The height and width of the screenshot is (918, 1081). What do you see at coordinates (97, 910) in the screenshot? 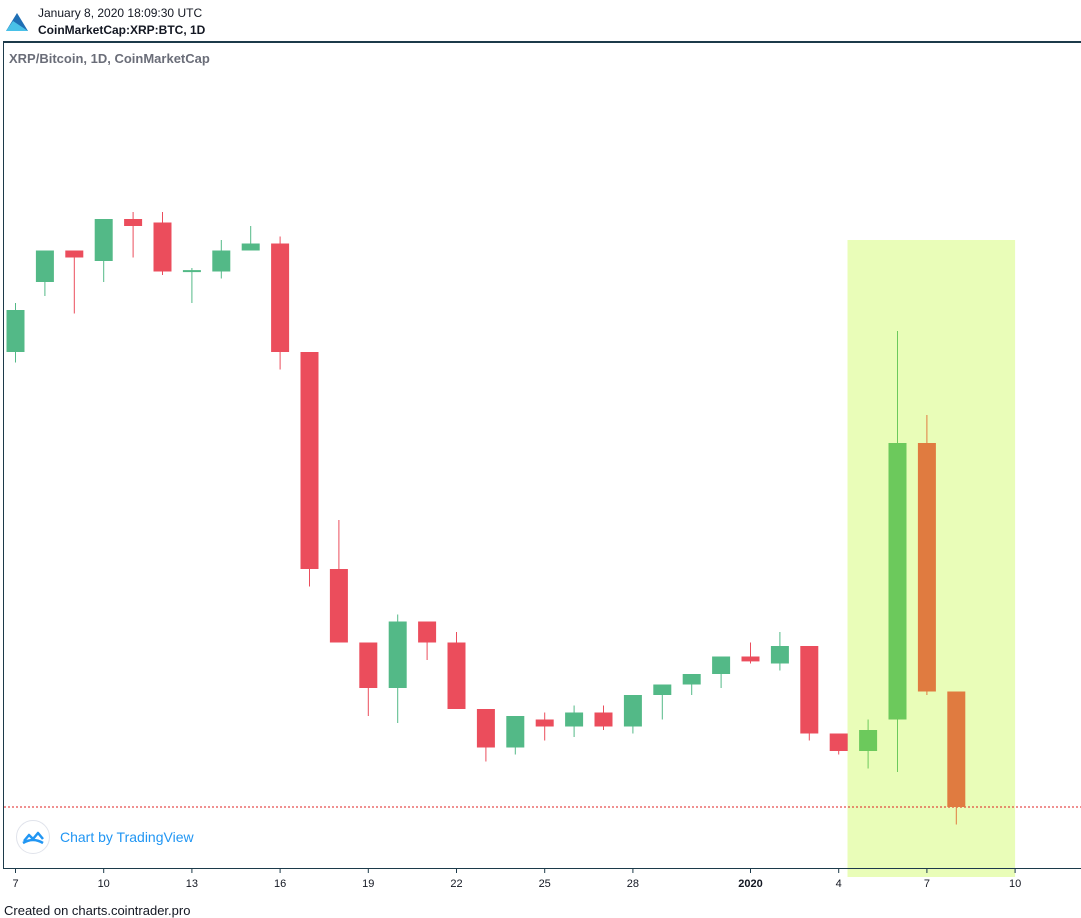
I see `footer-credit: Created on charts.cointrader.pro` at bounding box center [97, 910].